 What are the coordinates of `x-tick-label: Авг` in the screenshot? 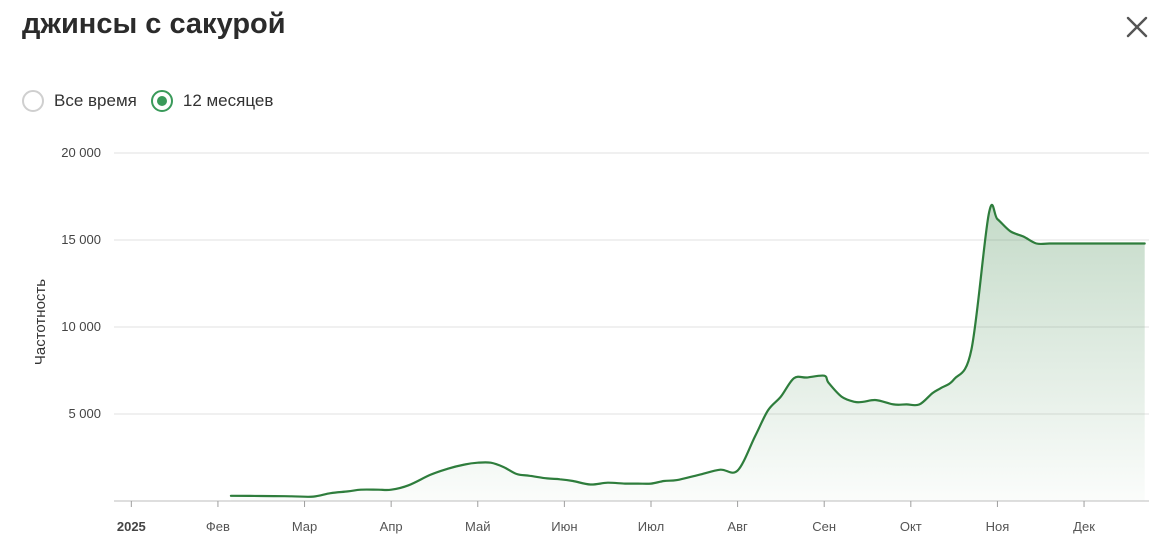 It's located at (737, 526).